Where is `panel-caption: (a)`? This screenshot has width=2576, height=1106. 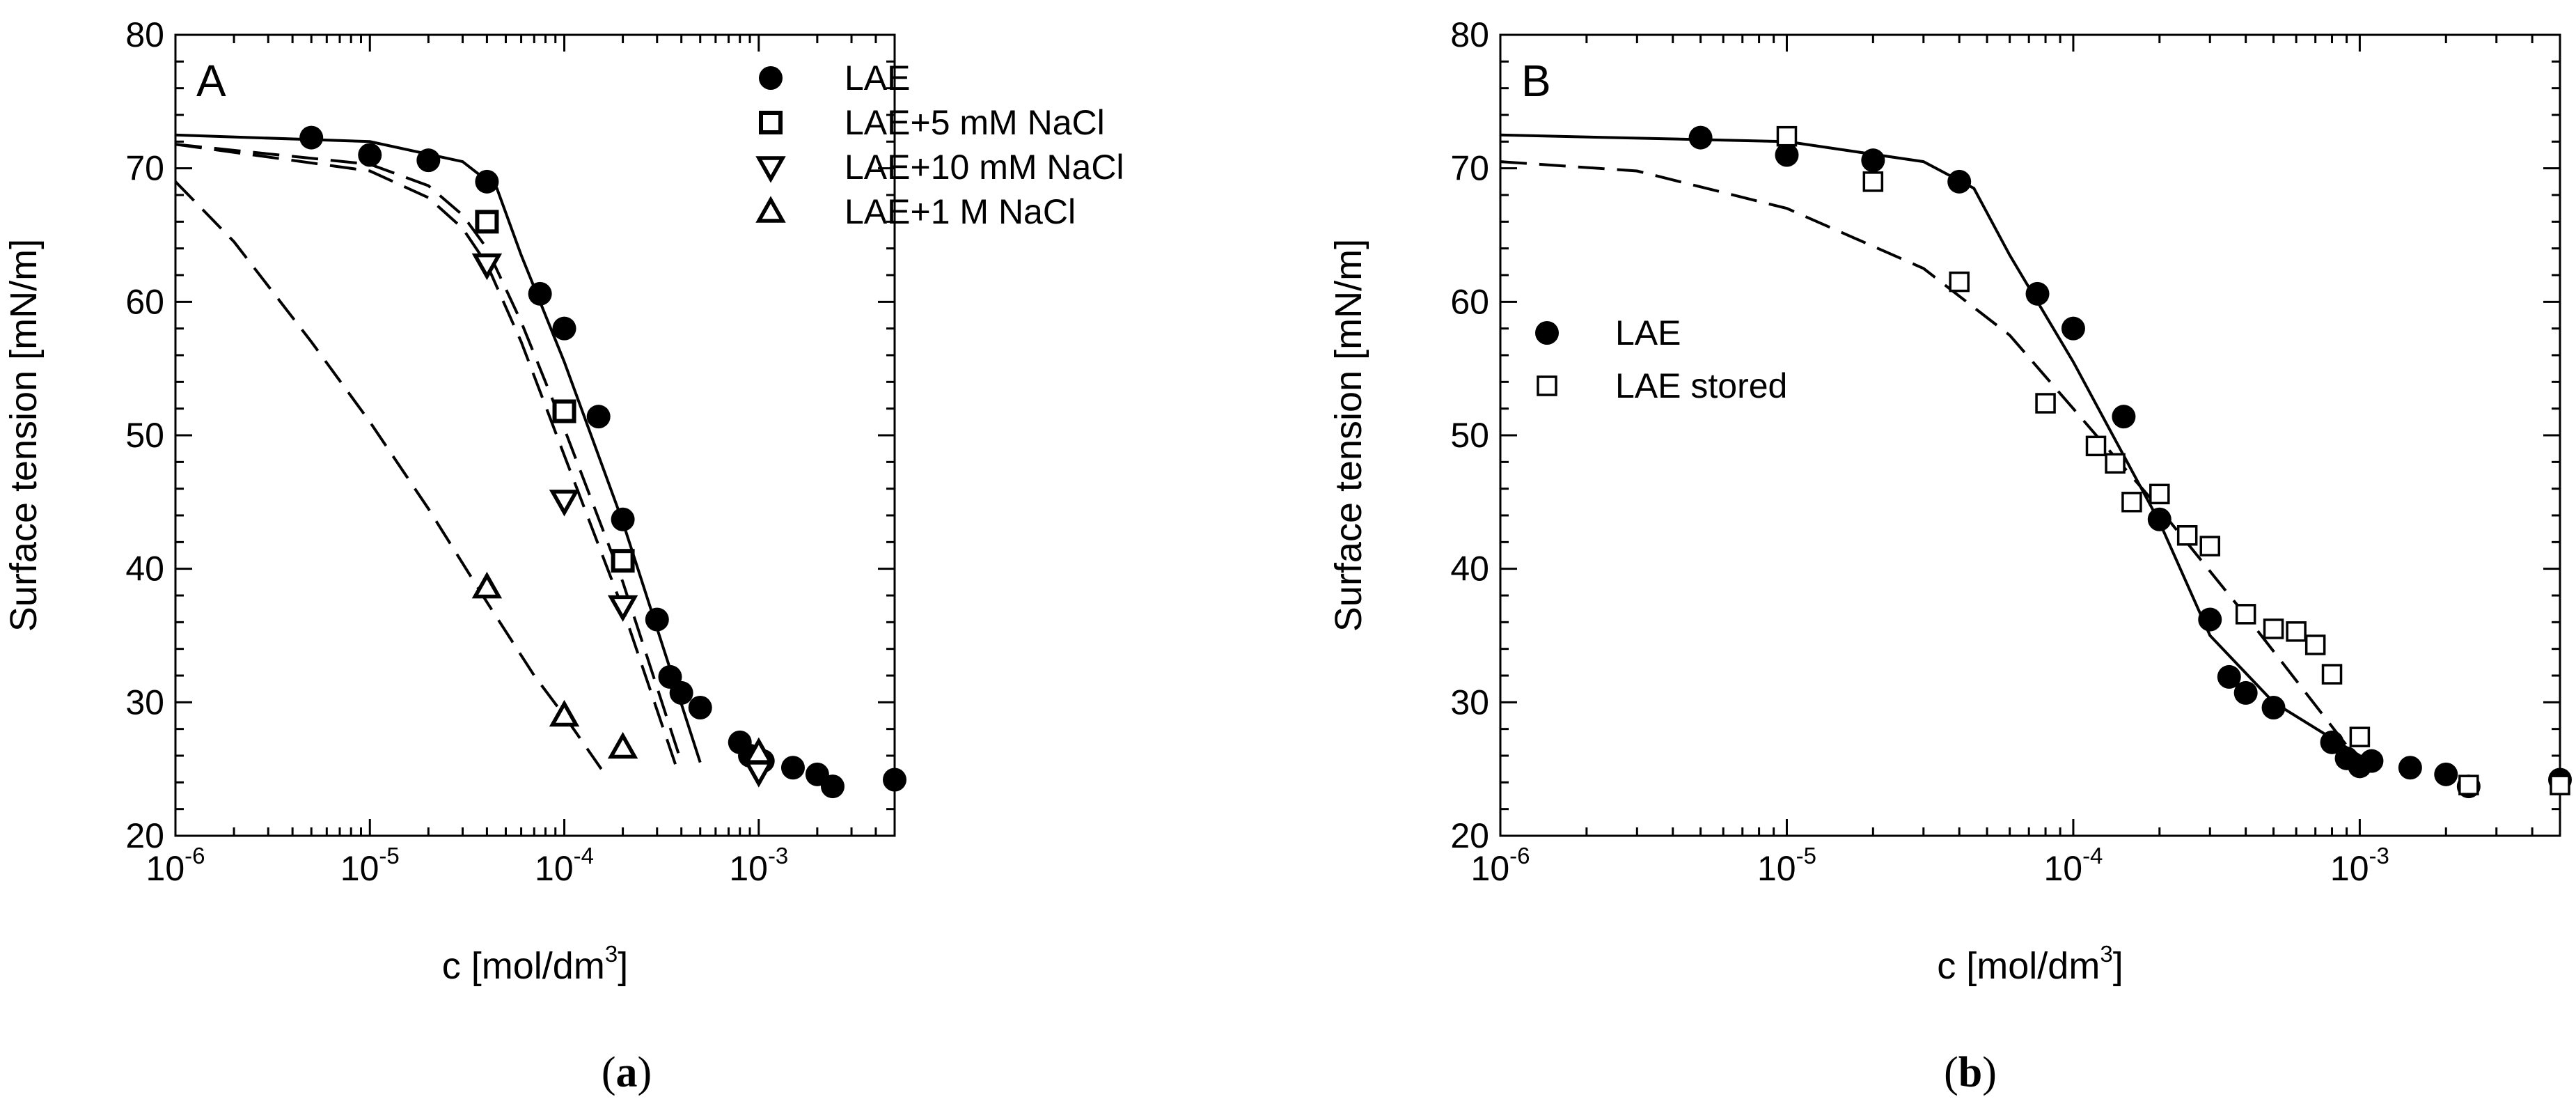 panel-caption: (a) is located at coordinates (627, 1072).